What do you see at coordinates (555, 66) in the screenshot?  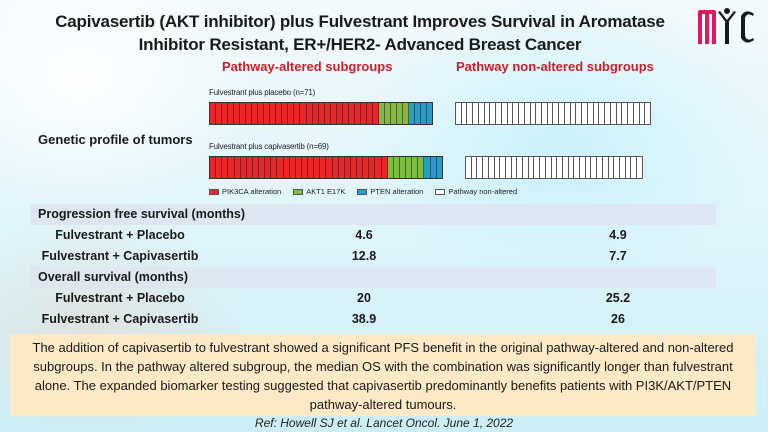 I see `subgroup-non-altered-heading: Pathway non-altered subgroups` at bounding box center [555, 66].